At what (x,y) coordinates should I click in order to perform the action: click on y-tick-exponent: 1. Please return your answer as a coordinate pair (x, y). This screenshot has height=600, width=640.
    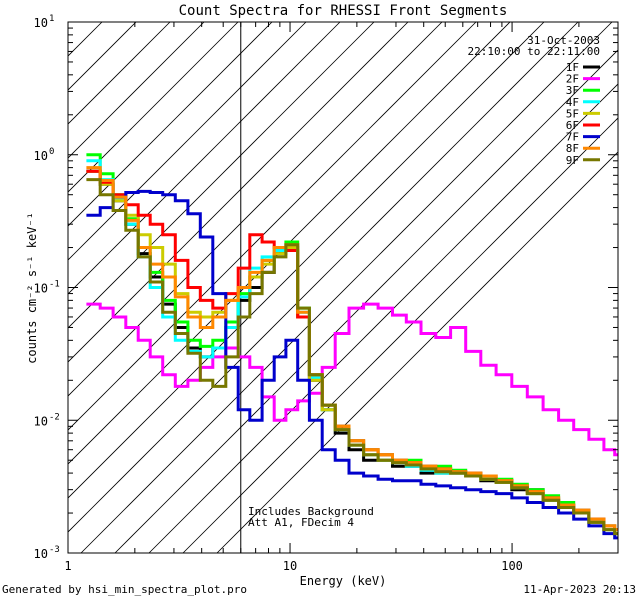
    Looking at the image, I should click on (51, 19).